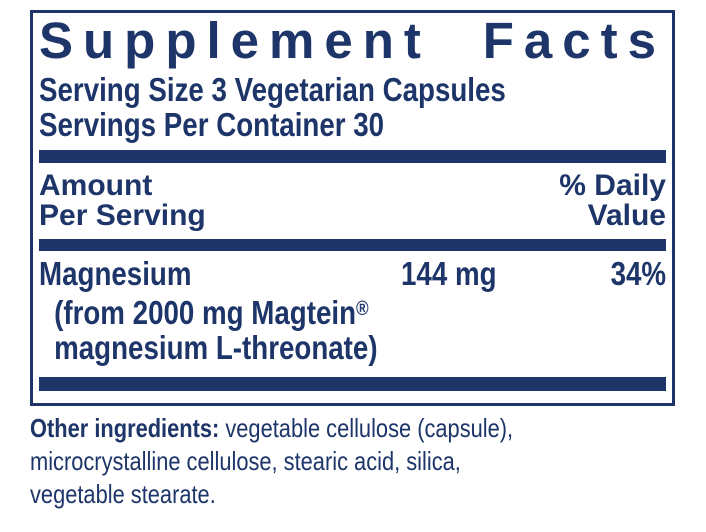 The image size is (706, 532). Describe the element at coordinates (352, 201) in the screenshot. I see `column-header-row: Amount Per Serving % Daily Value` at that location.